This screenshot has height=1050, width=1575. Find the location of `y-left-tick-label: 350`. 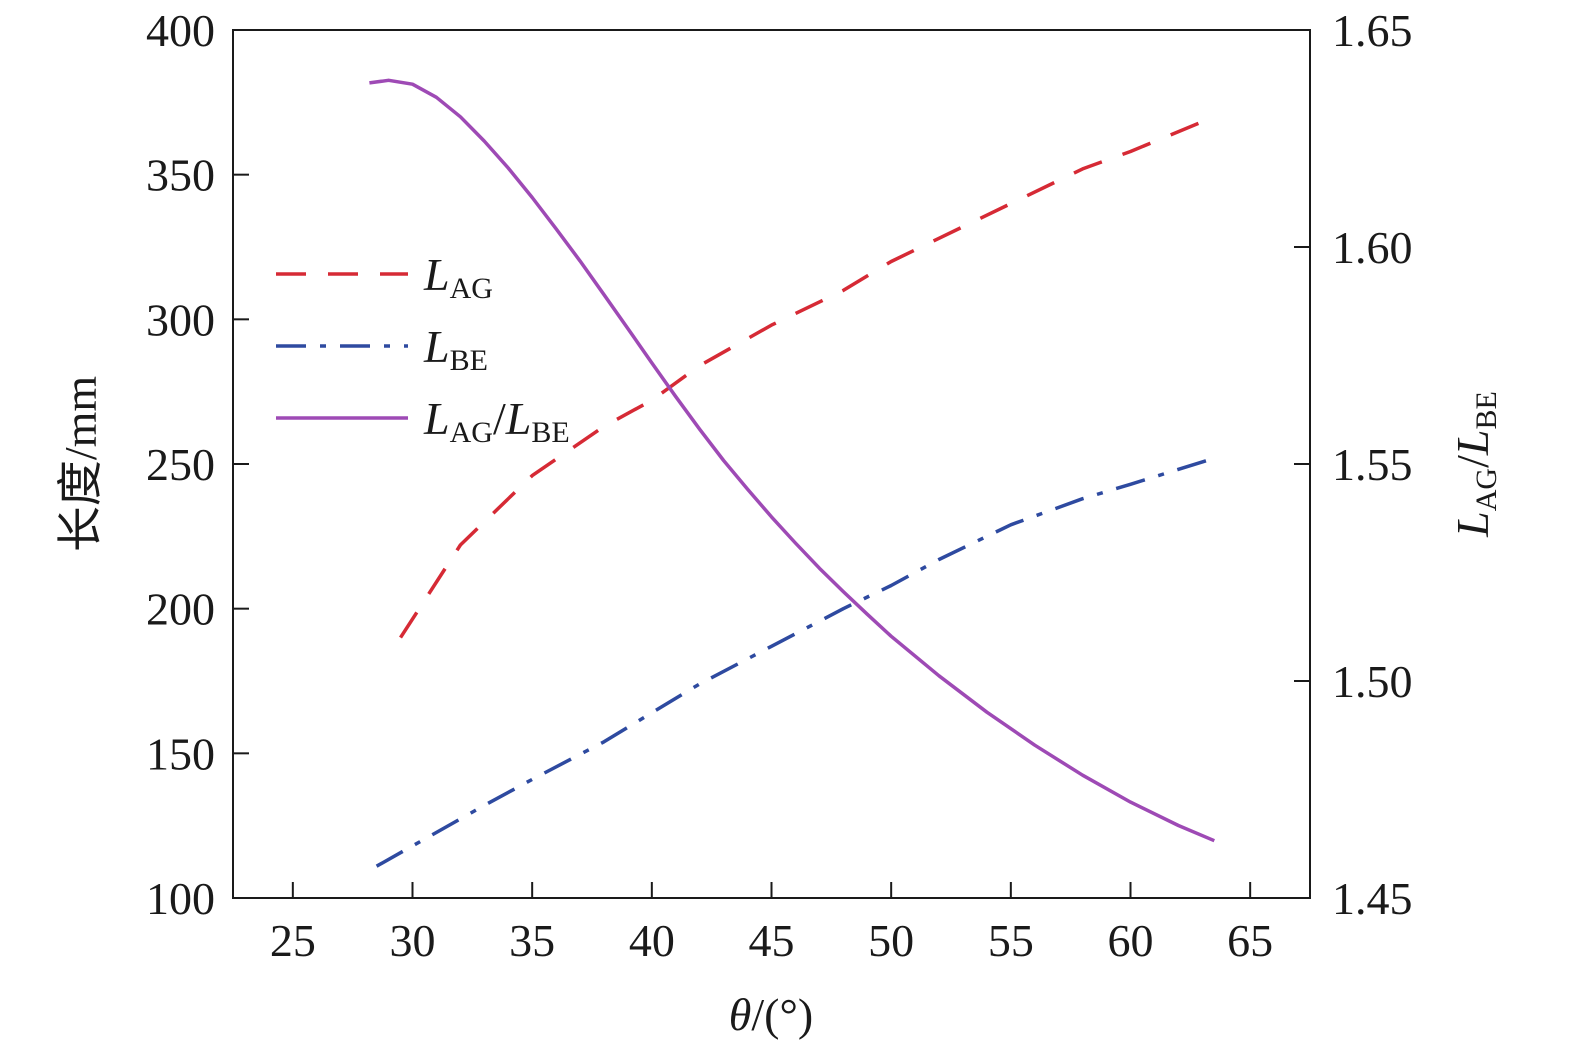

y-left-tick-label: 350 is located at coordinates (180, 175).